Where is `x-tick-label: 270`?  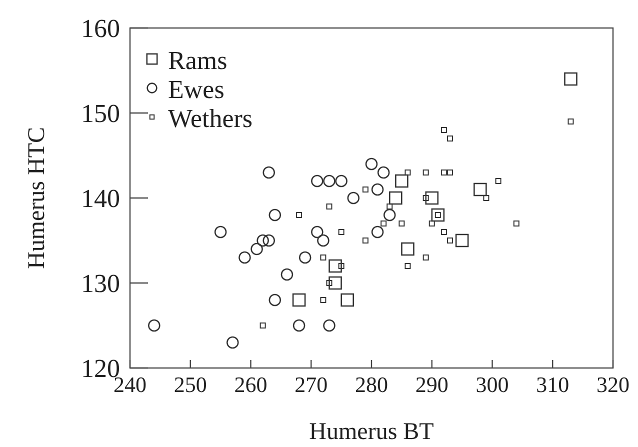
x-tick-label: 270 is located at coordinates (311, 384).